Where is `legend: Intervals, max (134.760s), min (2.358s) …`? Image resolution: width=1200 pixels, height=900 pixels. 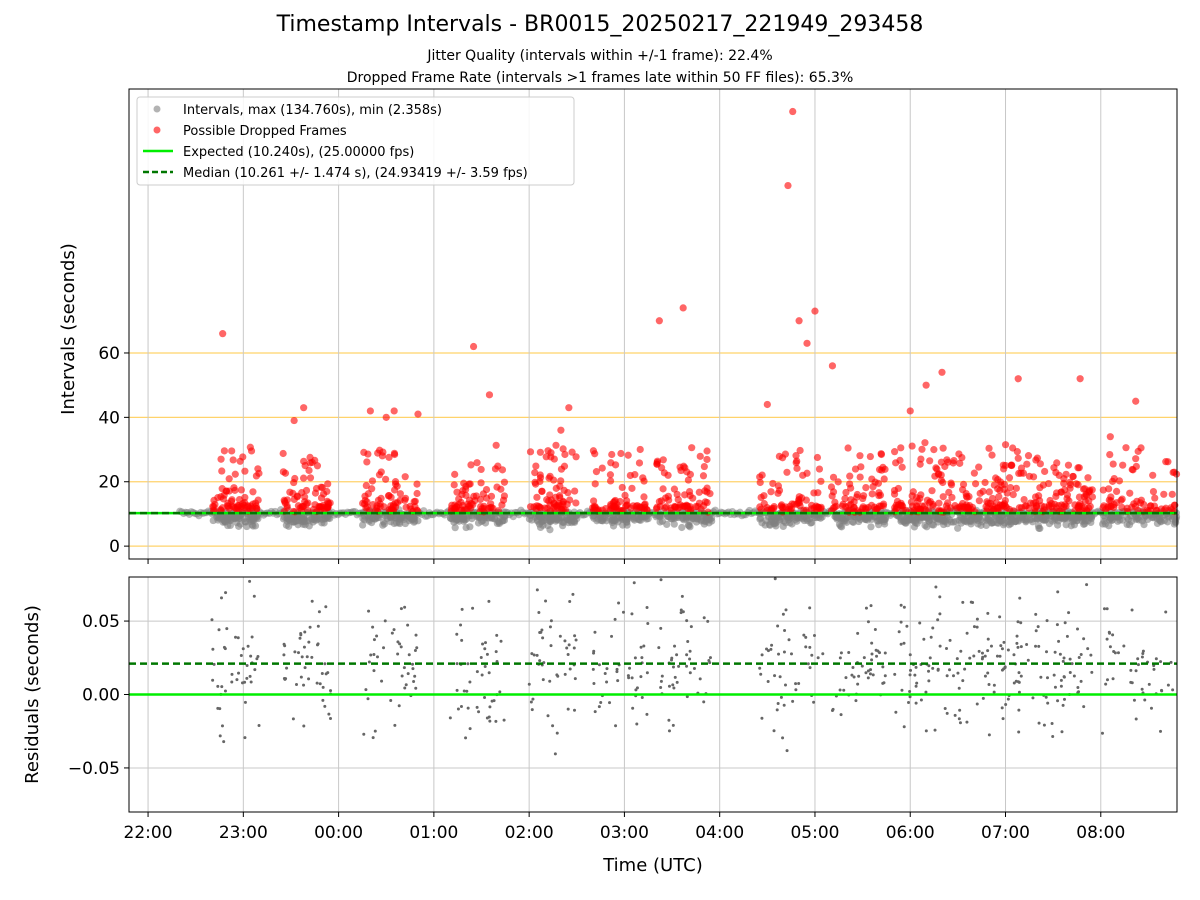 legend: Intervals, max (134.760s), min (2.358s) … is located at coordinates (355, 141).